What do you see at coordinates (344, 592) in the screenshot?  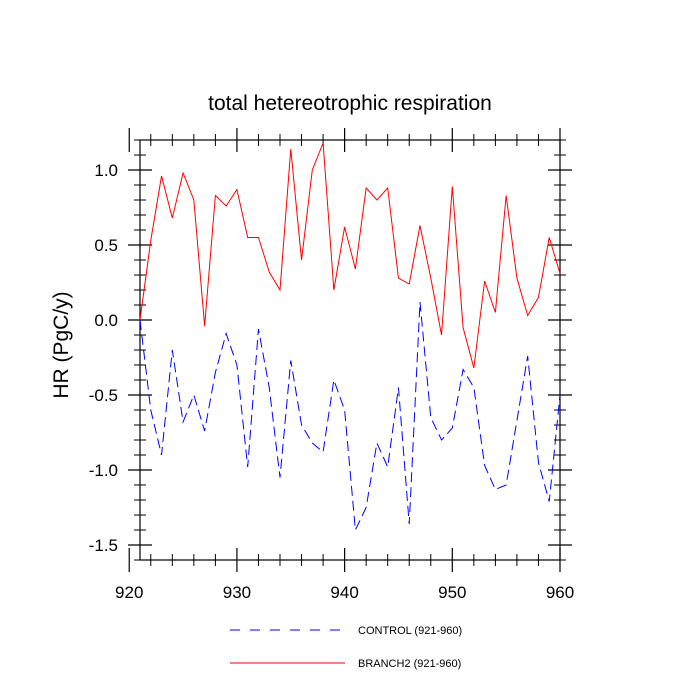 I see `x-tick-label: 940` at bounding box center [344, 592].